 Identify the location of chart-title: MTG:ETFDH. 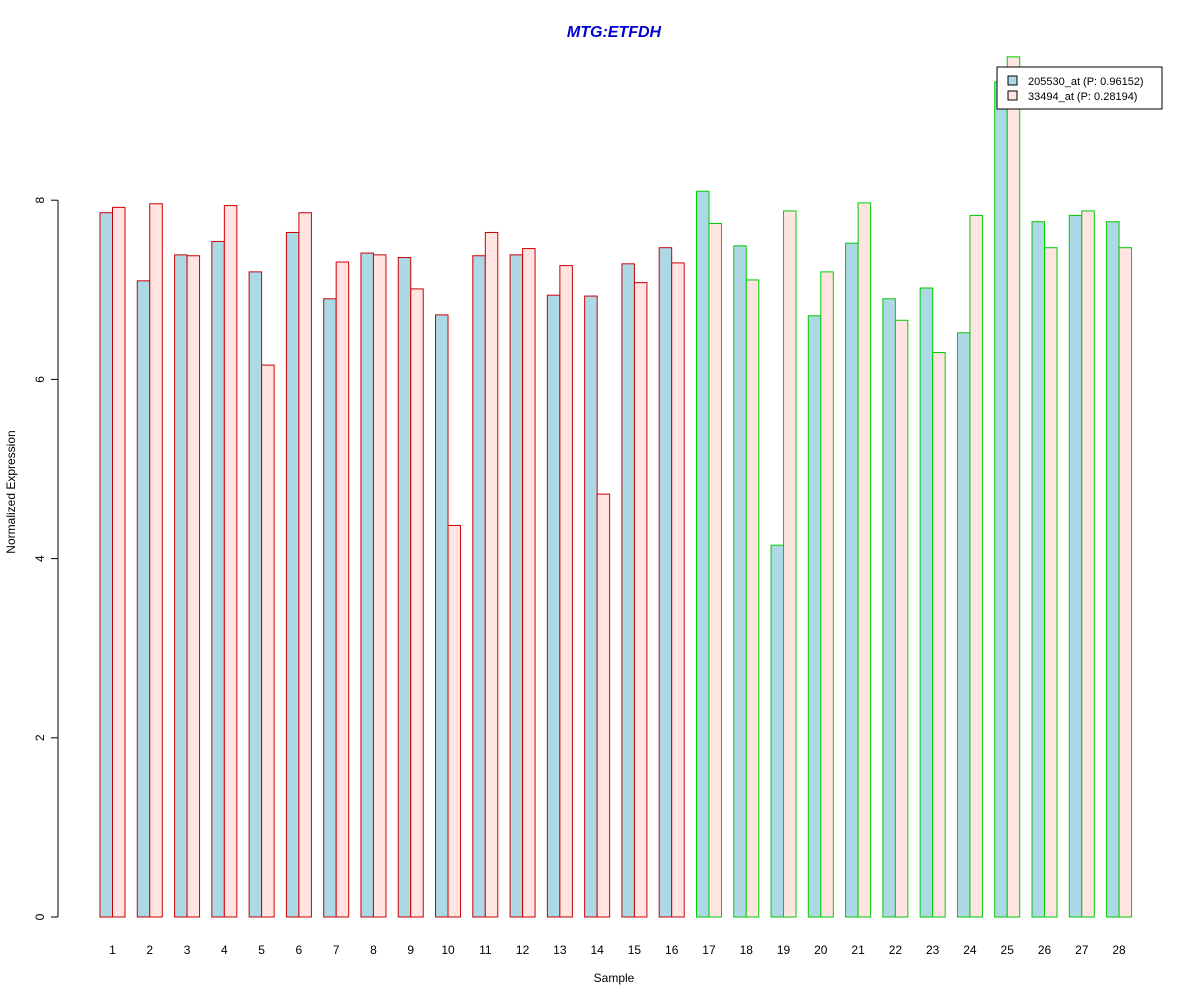
(614, 32).